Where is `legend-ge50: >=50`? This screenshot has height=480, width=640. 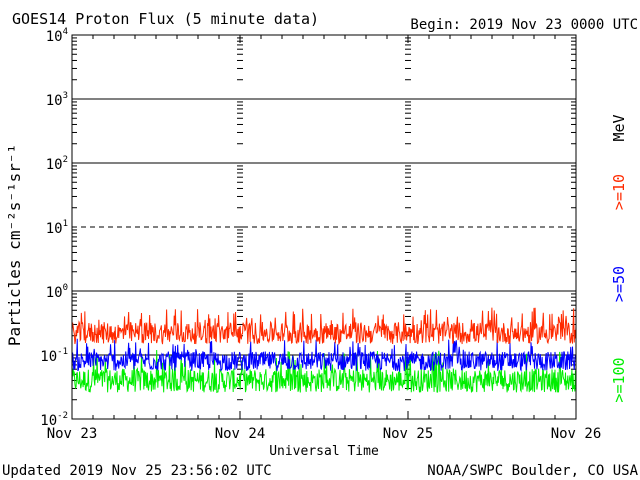 legend-ge50: >=50 is located at coordinates (619, 284).